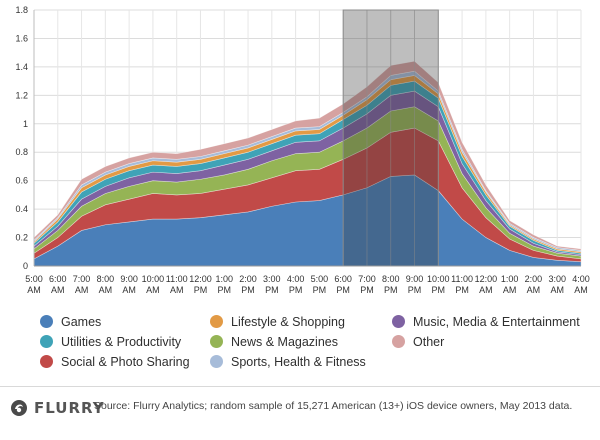  What do you see at coordinates (534, 284) in the screenshot?
I see `x-tick-label: 2:00 AM` at bounding box center [534, 284].